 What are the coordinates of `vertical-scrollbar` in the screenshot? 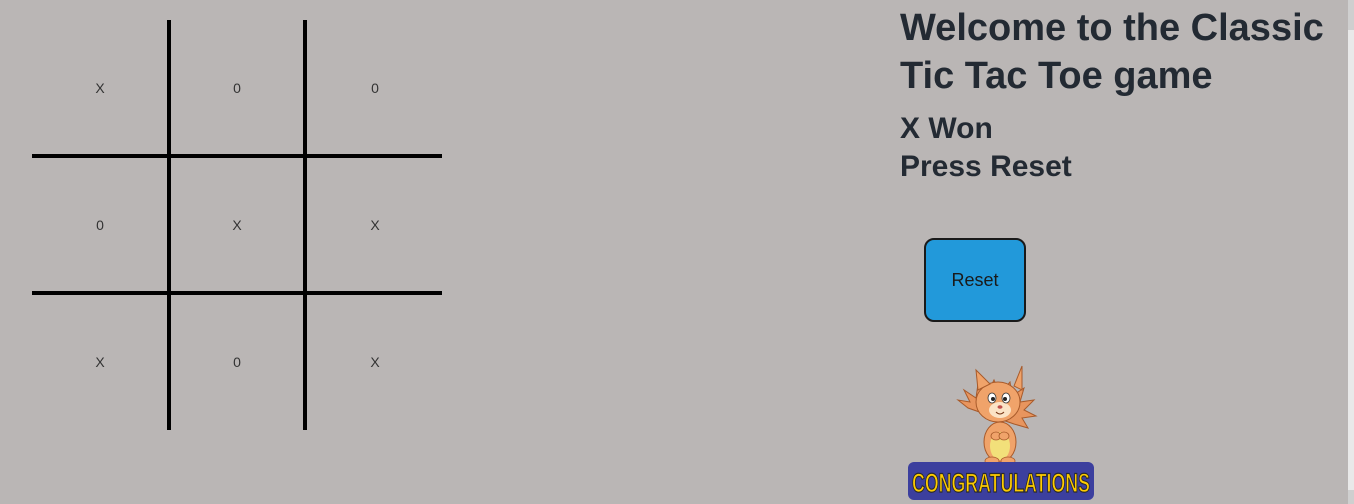 It's located at (1351, 252).